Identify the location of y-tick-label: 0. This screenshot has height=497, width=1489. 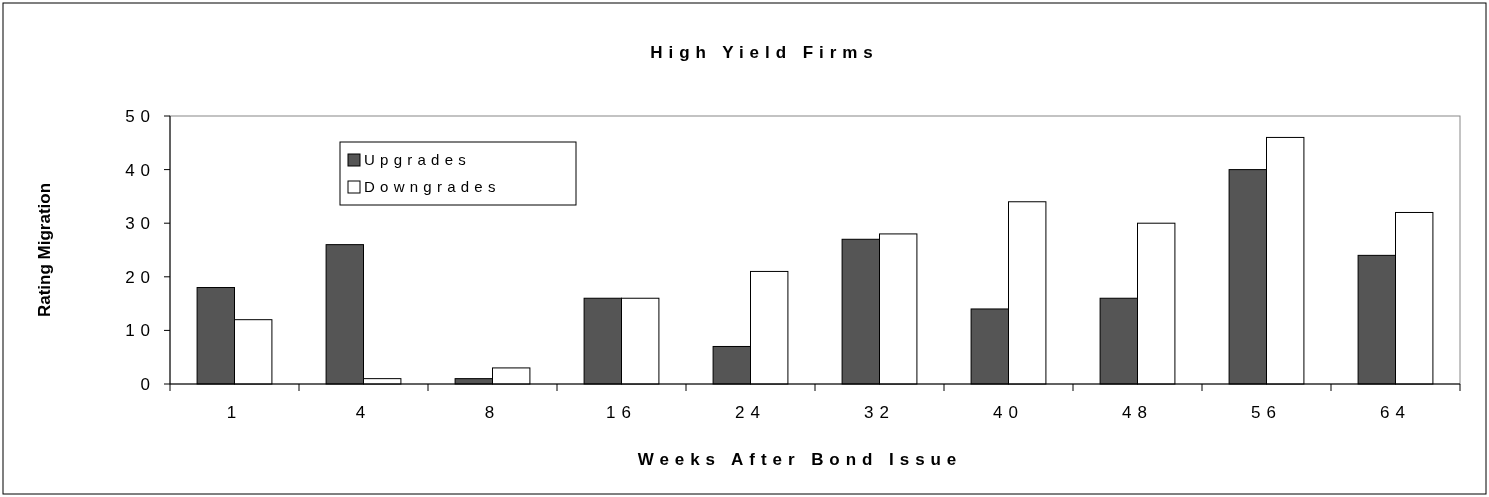
(148, 384).